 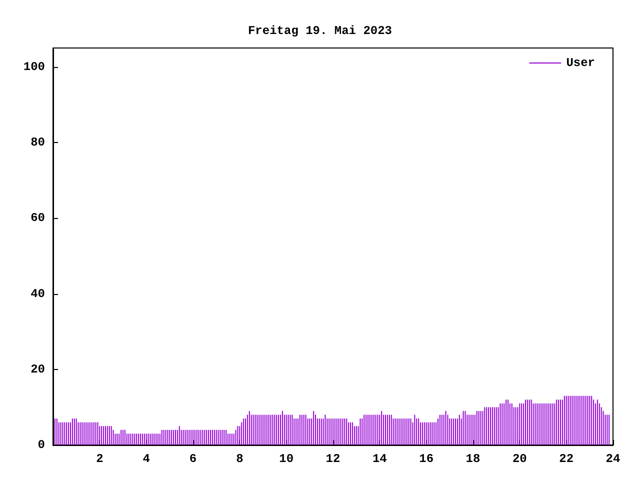 What do you see at coordinates (41, 445) in the screenshot?
I see `y-tick-label: 0` at bounding box center [41, 445].